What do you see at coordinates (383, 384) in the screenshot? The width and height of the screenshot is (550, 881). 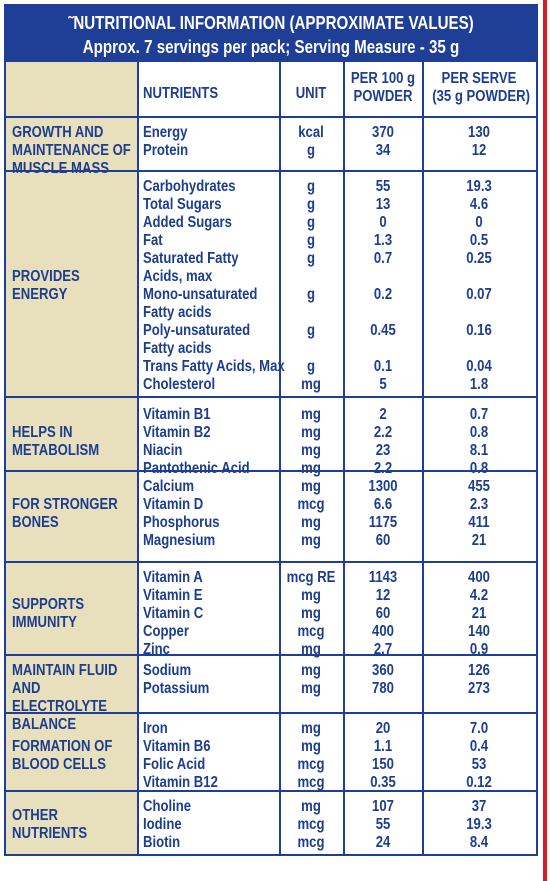 I see `value-per-100g: 5` at bounding box center [383, 384].